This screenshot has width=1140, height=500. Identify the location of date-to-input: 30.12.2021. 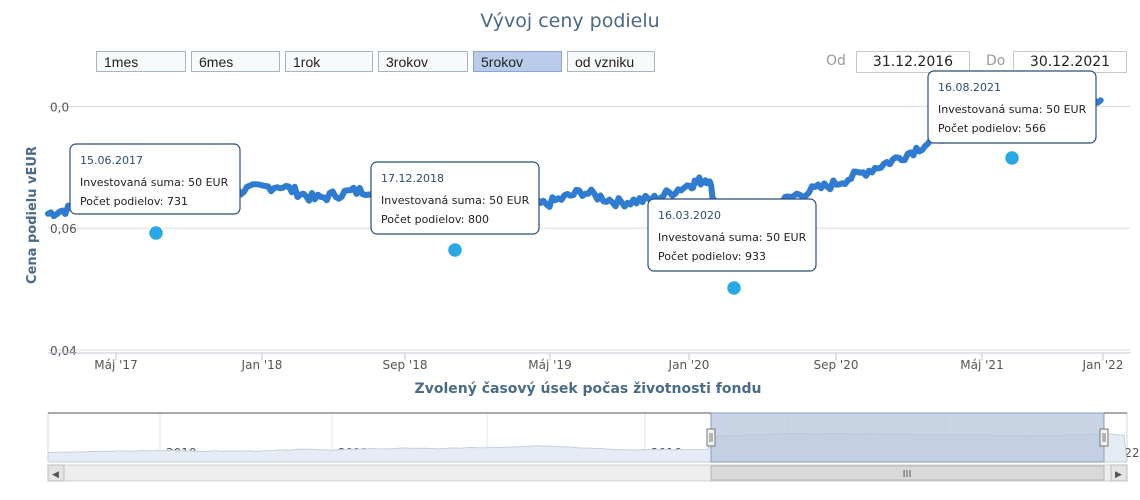
(1070, 62).